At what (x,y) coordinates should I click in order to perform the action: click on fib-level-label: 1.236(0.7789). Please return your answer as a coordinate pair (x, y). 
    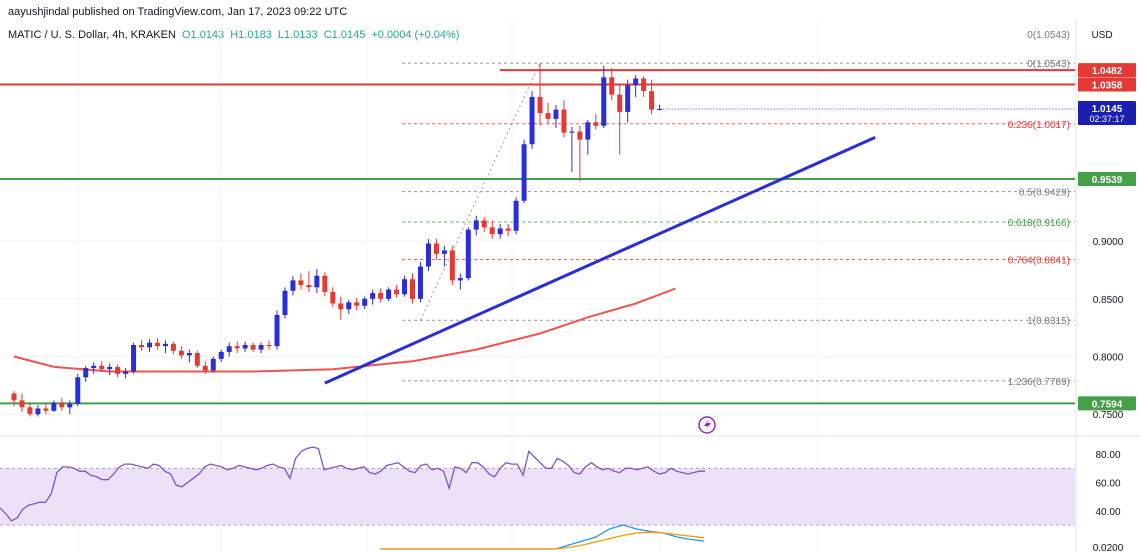
    Looking at the image, I should click on (1039, 382).